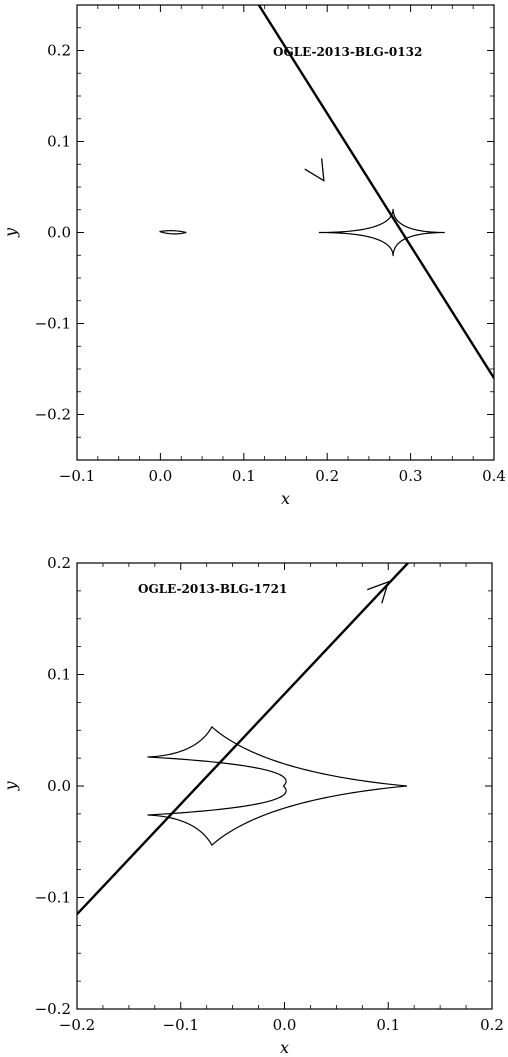 Image resolution: width=508 pixels, height=1057 pixels. Describe the element at coordinates (77, 1025) in the screenshot. I see `x-tick-label: −0.2` at that location.